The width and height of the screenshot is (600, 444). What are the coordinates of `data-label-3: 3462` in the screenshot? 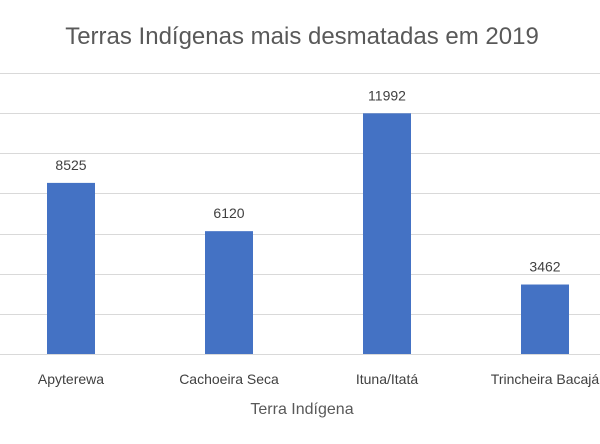 It's located at (544, 267).